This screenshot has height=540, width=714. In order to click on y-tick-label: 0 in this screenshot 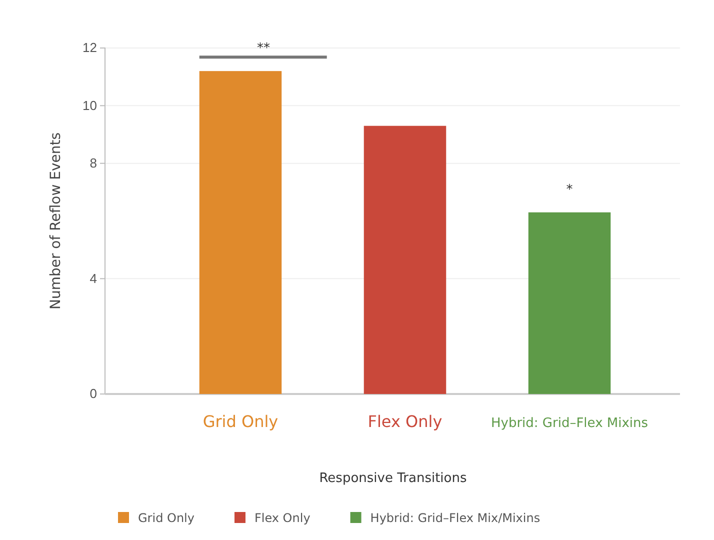, I will do `click(93, 394)`.